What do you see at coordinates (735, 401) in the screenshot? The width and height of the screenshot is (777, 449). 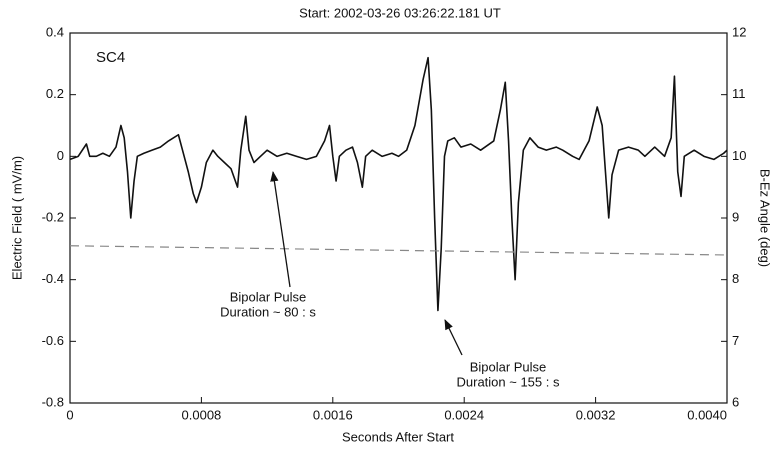 I see `y2-tick-label: 6` at bounding box center [735, 401].